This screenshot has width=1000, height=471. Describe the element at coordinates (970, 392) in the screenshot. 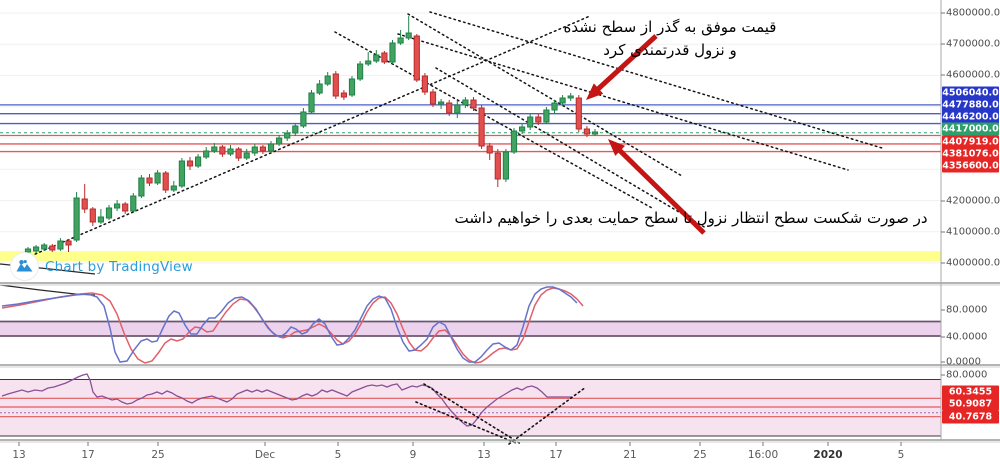

I see `rsi-level-badge: 60.3455` at that location.